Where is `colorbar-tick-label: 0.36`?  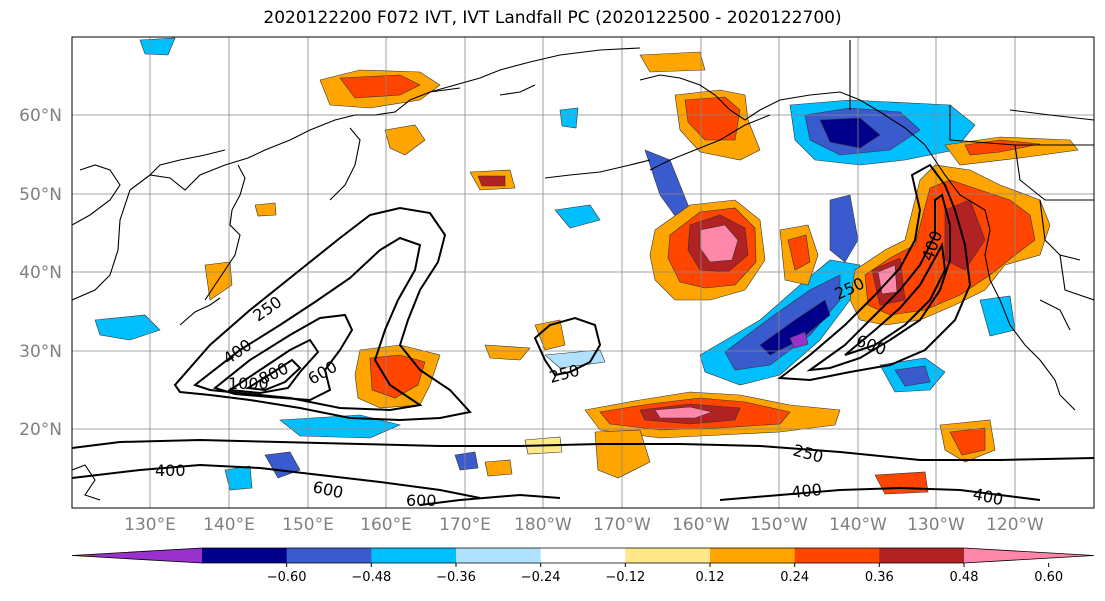
colorbar-tick-label: 0.36 is located at coordinates (879, 577).